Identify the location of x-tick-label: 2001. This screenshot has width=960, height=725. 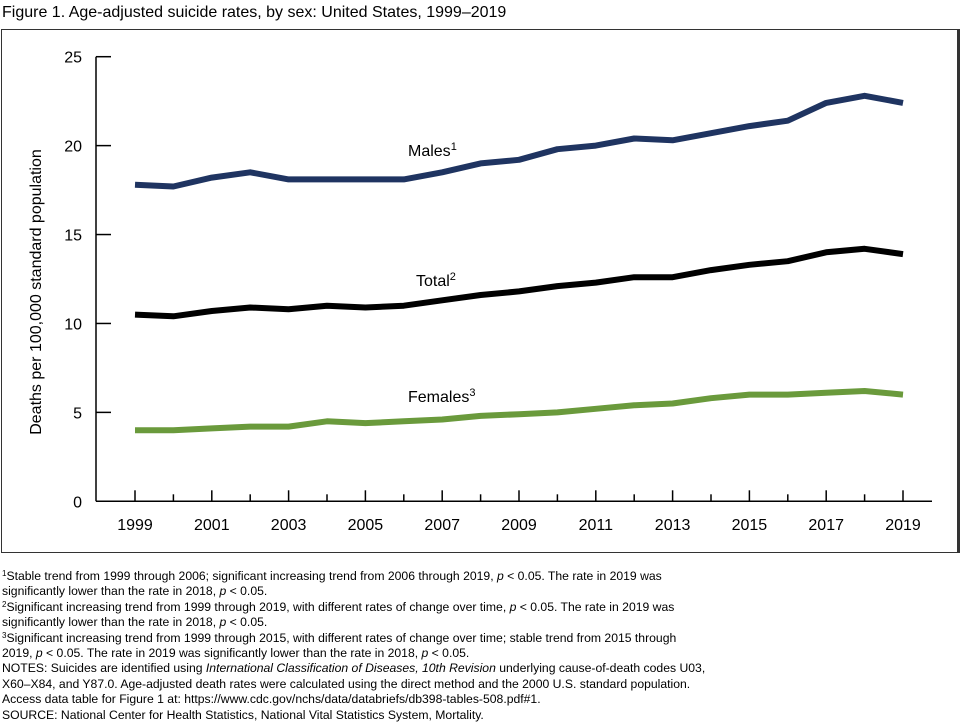
(212, 525).